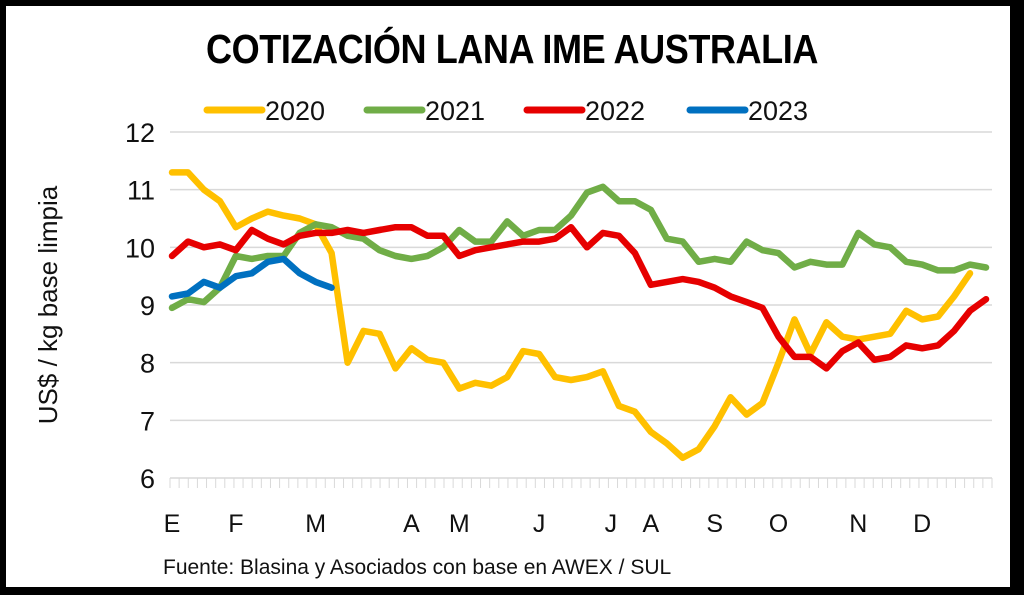  Describe the element at coordinates (581, 482) in the screenshot. I see `x-axis-minor-ticks` at that location.